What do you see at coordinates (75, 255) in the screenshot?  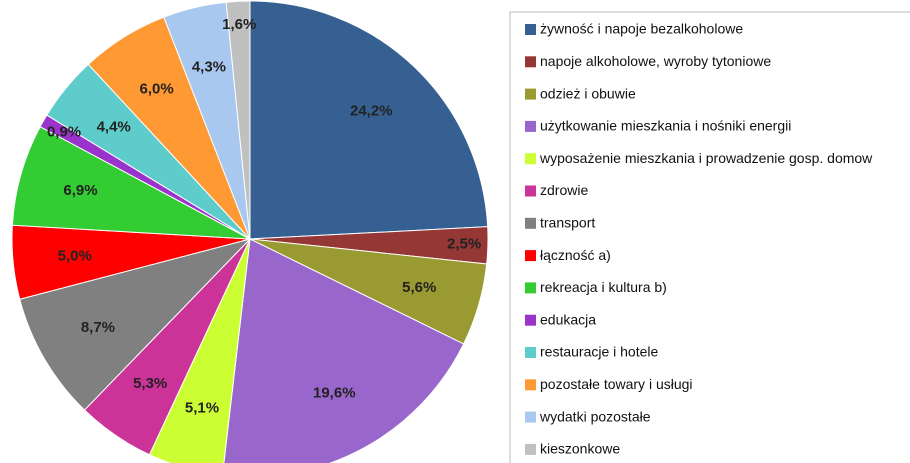 I see `data-label: 5,0%` at bounding box center [75, 255].